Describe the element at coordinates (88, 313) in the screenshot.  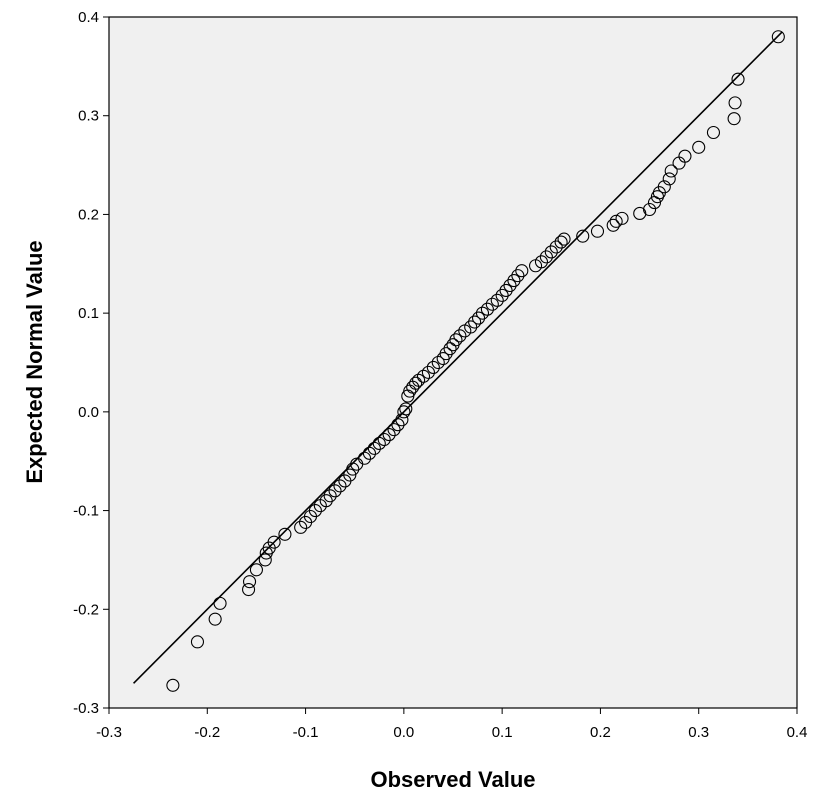
I see `y-tick-label: 0.1` at that location.